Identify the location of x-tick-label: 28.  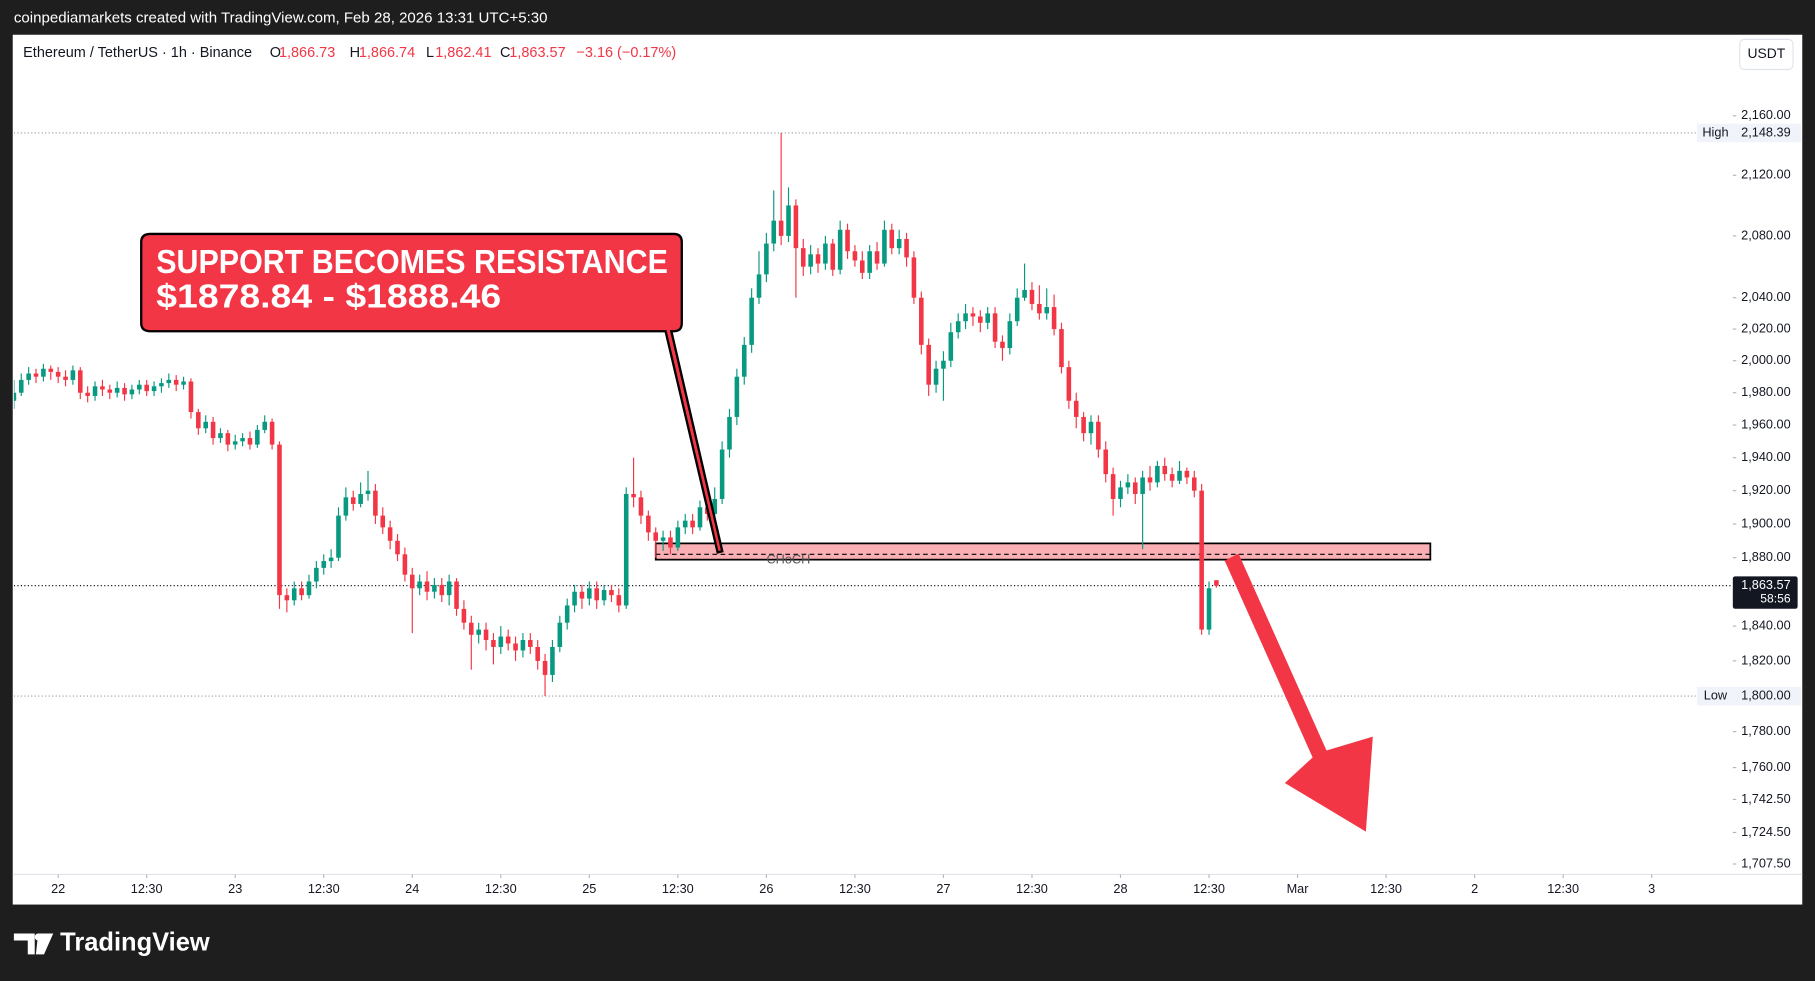
(1120, 888).